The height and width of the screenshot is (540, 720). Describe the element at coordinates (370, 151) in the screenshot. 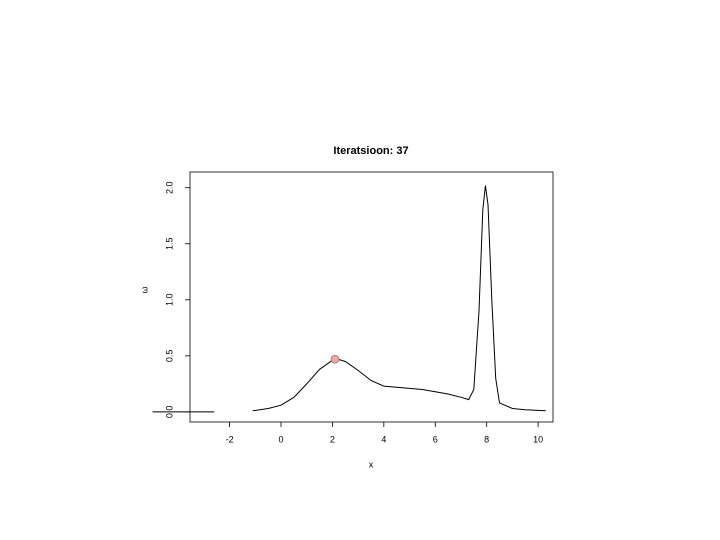

I see `chart-title: Iteratsioon: 37` at that location.